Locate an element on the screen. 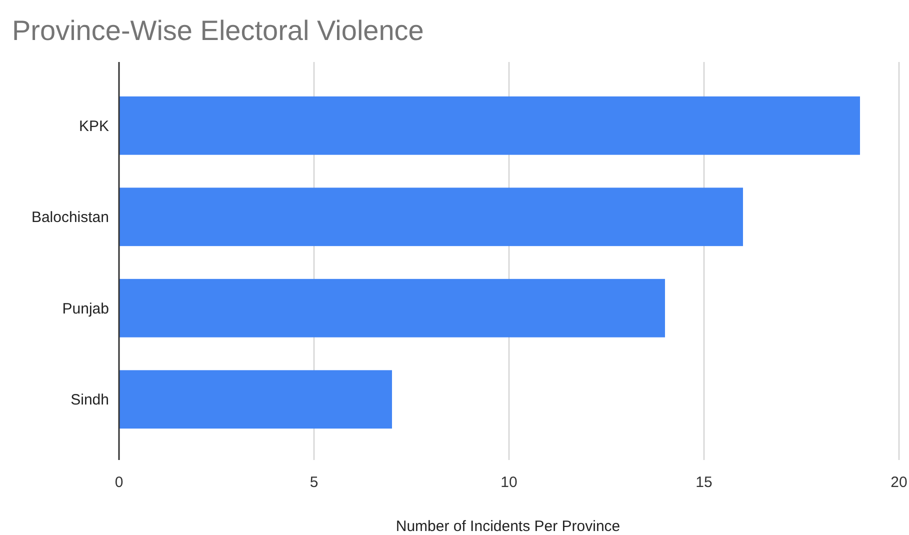 The height and width of the screenshot is (535, 909). y-tick-label: Punjab is located at coordinates (85, 309).